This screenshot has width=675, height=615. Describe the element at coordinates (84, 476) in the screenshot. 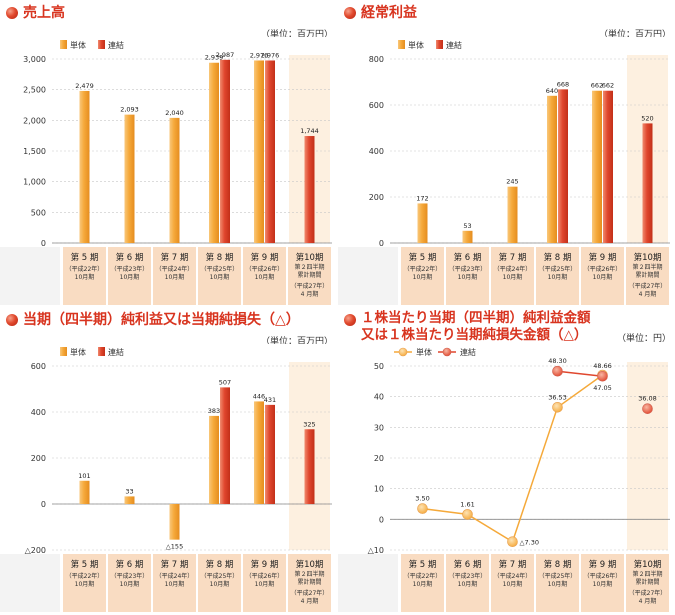

I see `bar-value-label: 101` at that location.